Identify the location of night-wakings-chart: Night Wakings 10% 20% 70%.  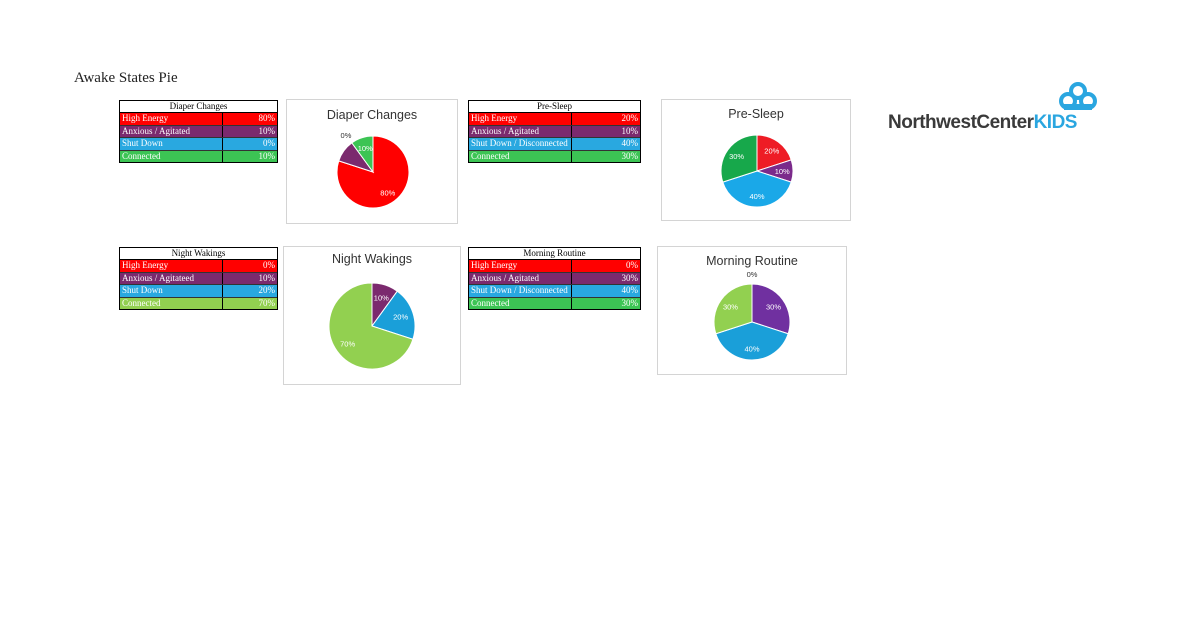
(372, 315).